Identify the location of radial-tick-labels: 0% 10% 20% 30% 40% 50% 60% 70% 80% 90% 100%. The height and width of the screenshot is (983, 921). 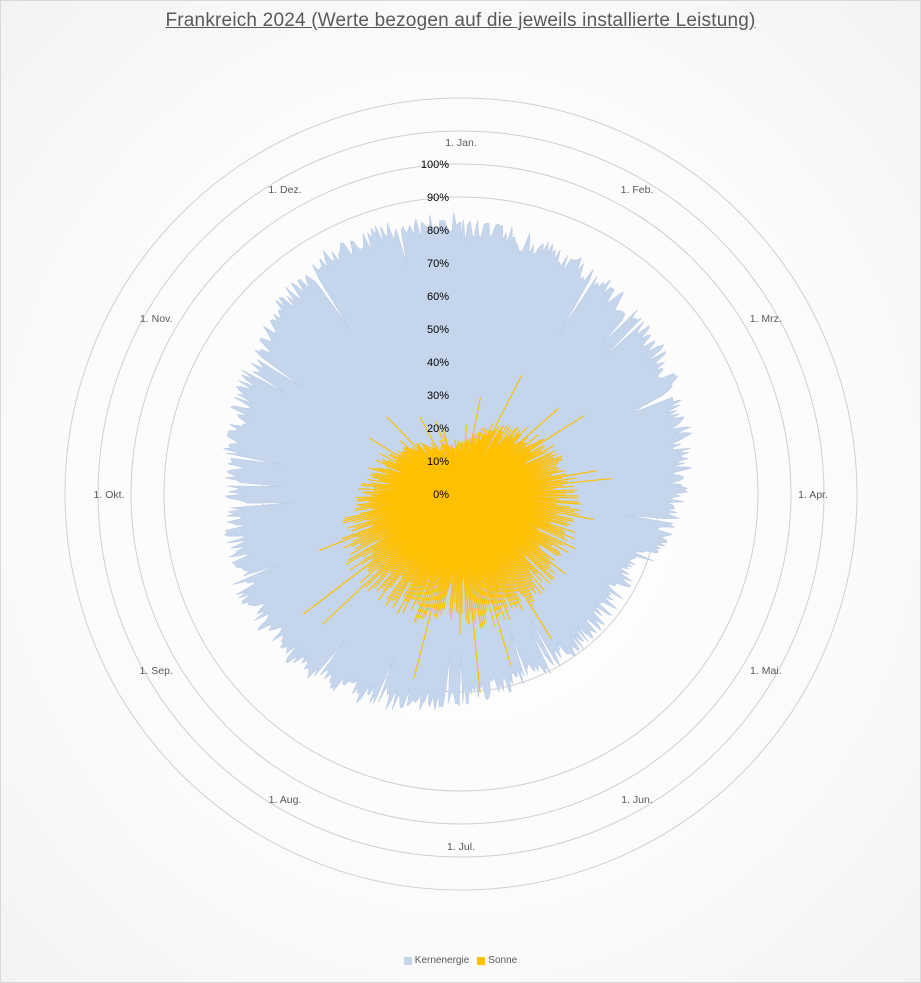
(435, 330).